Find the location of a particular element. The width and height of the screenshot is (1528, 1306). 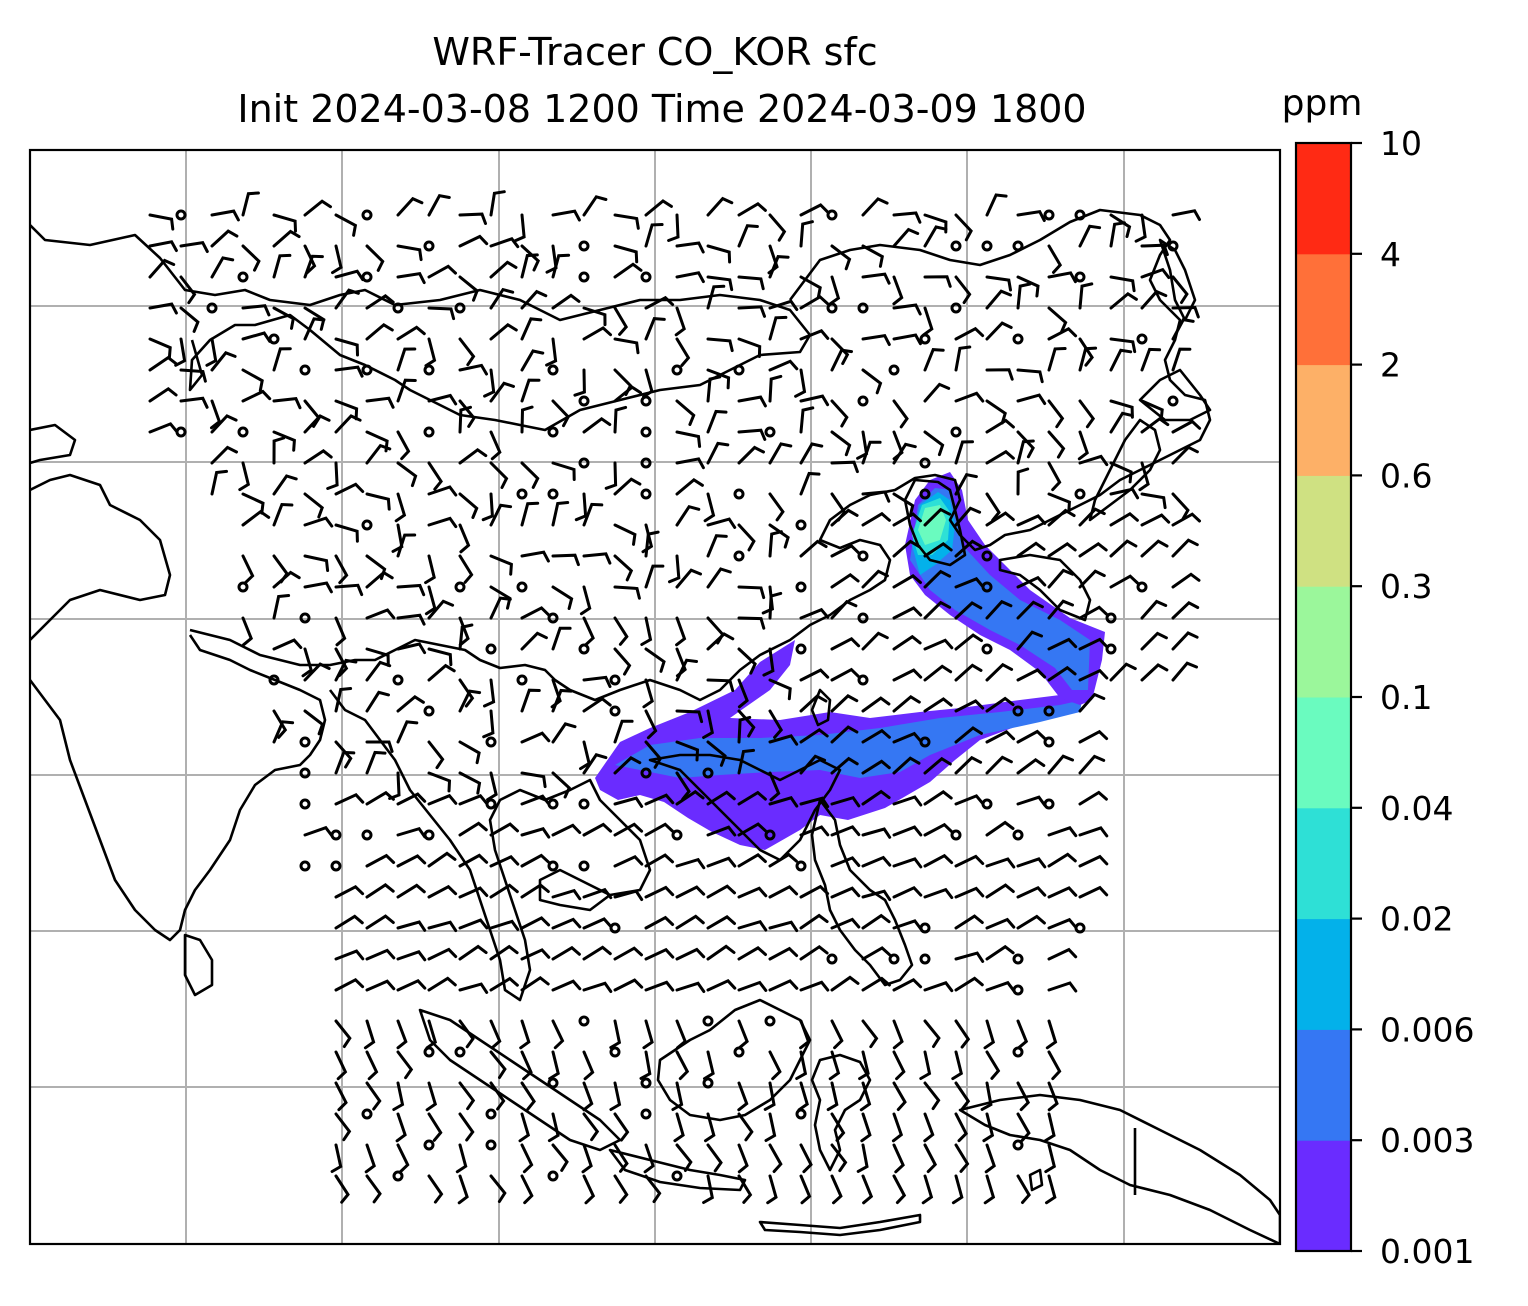

colorbar-band is located at coordinates (1323, 309).